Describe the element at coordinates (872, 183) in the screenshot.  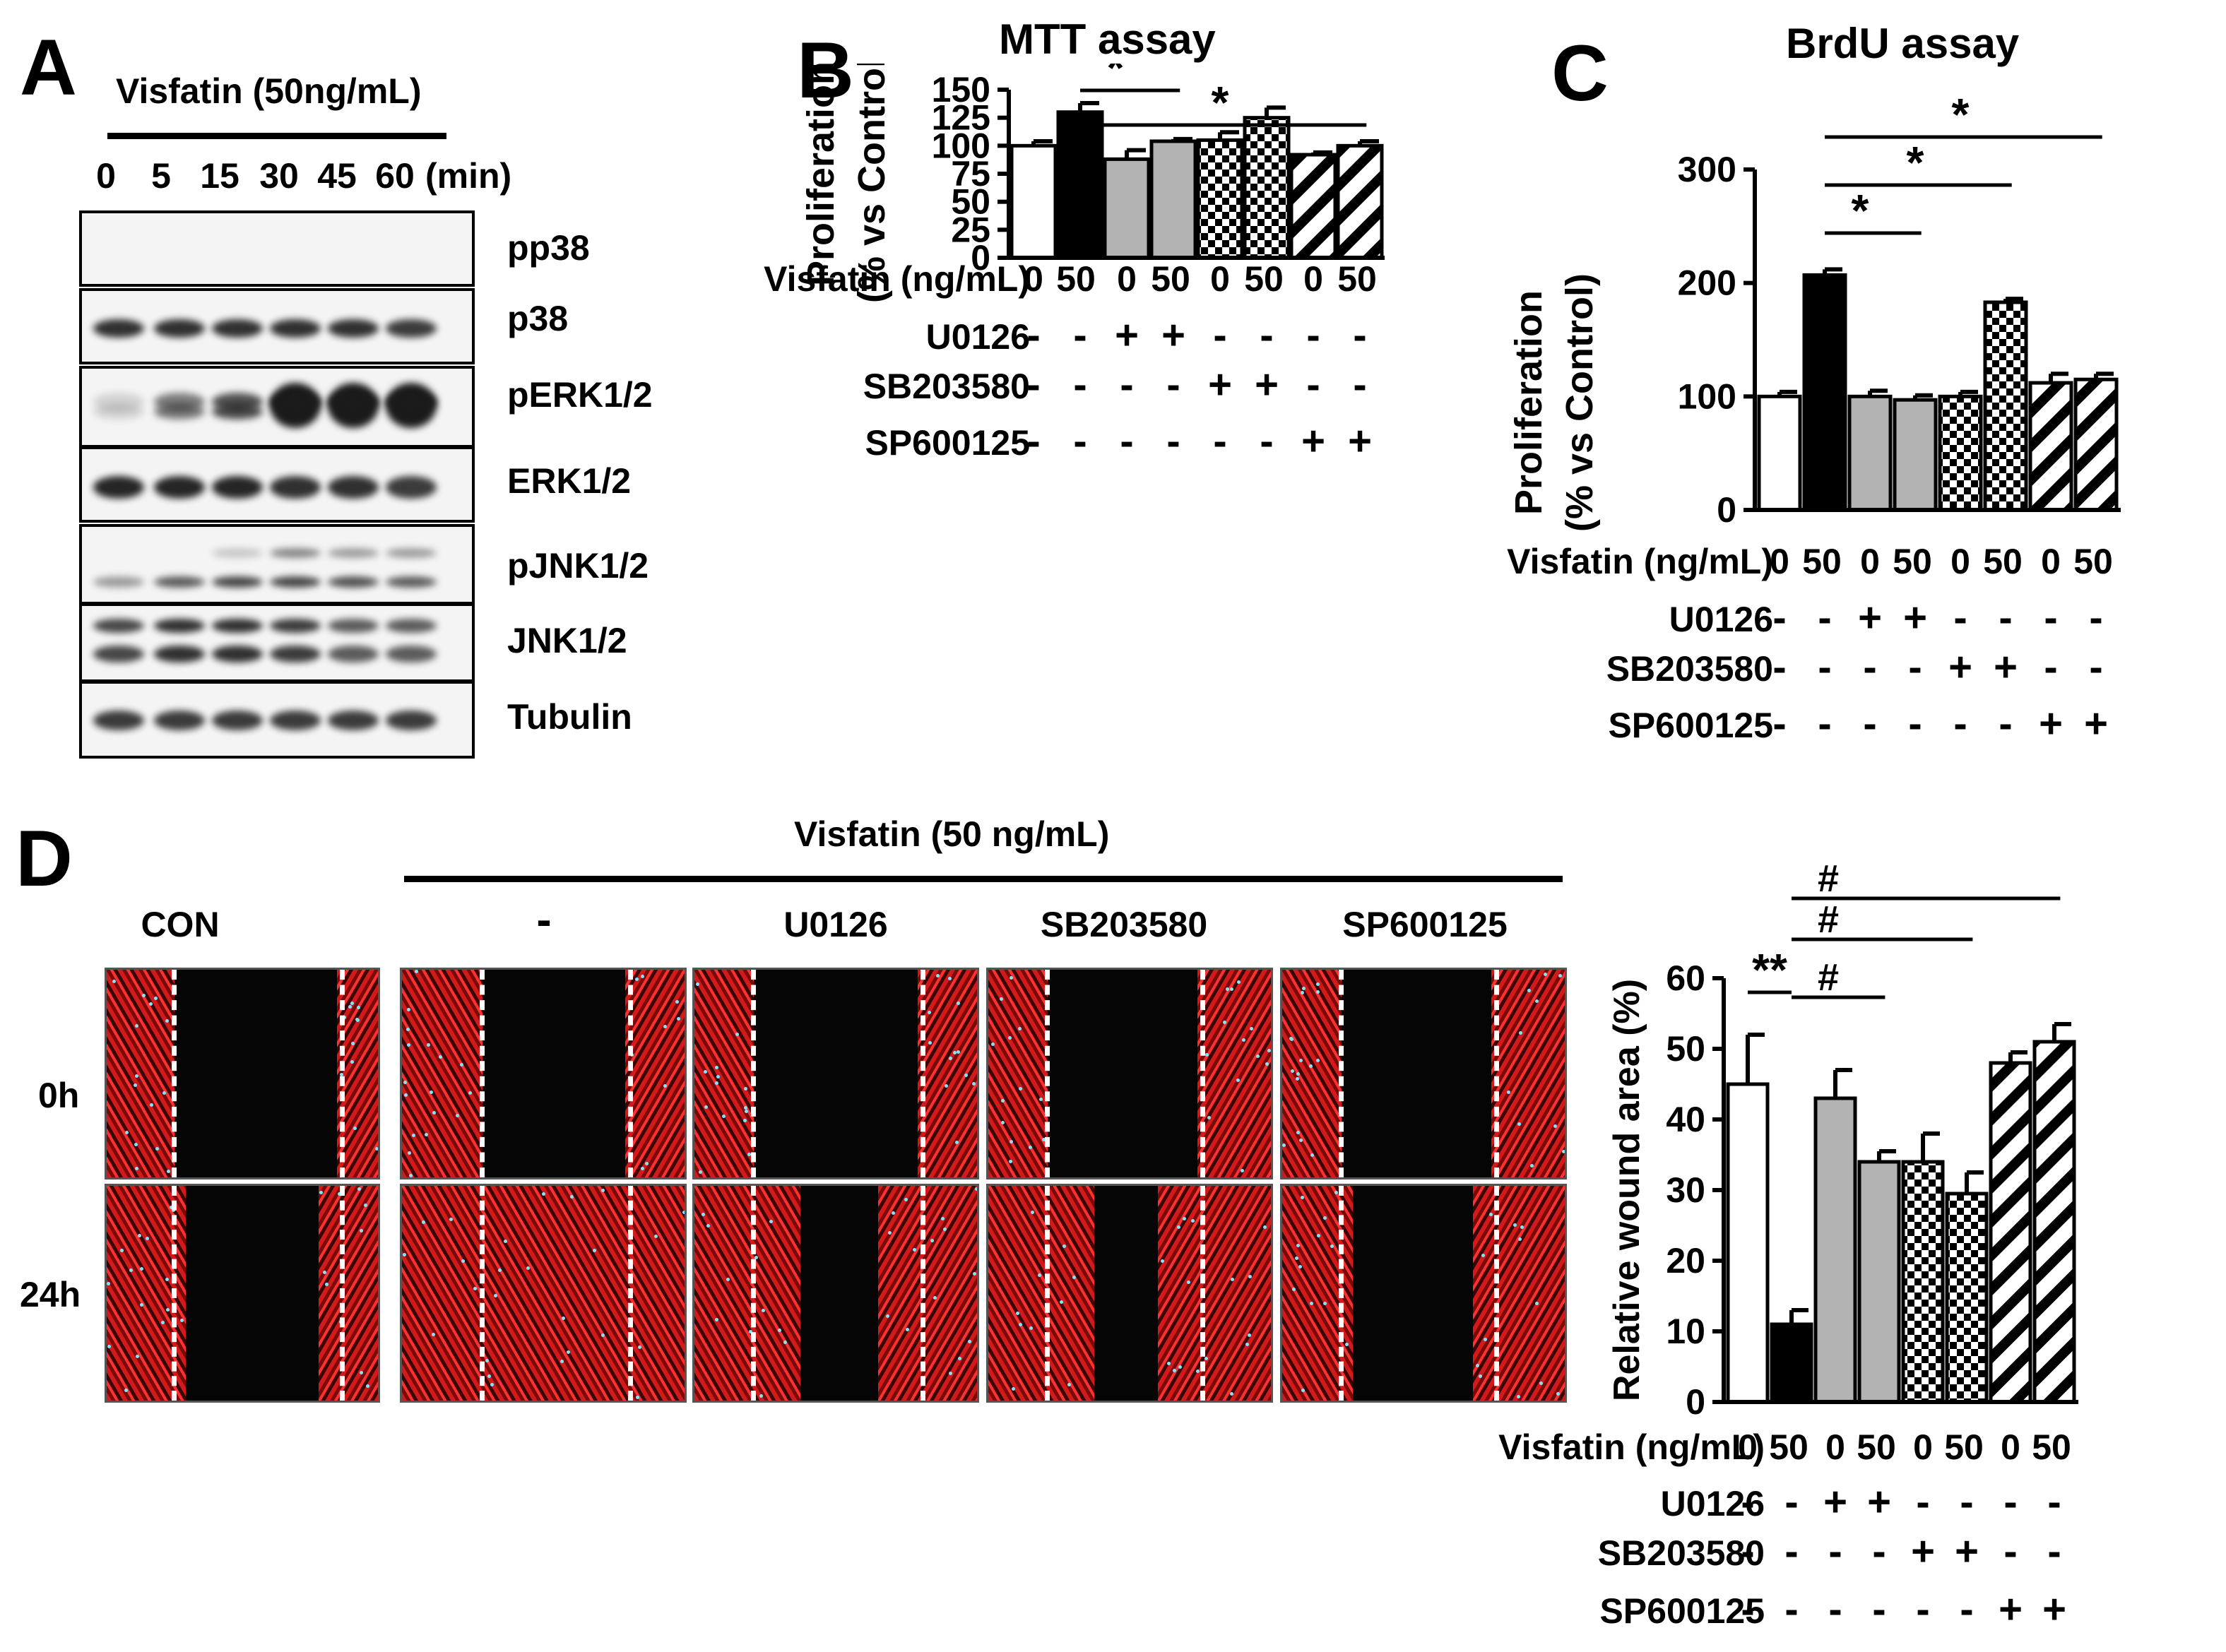
I see `y-axis-label: (% vs Control)` at that location.